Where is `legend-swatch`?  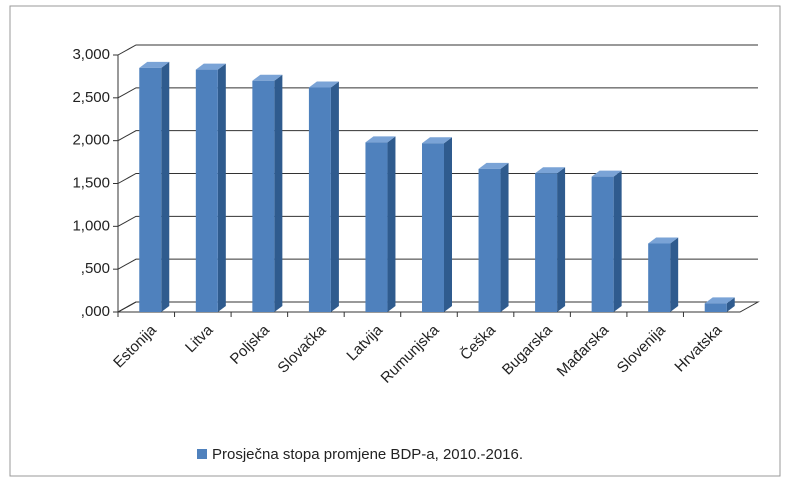 legend-swatch is located at coordinates (202, 454).